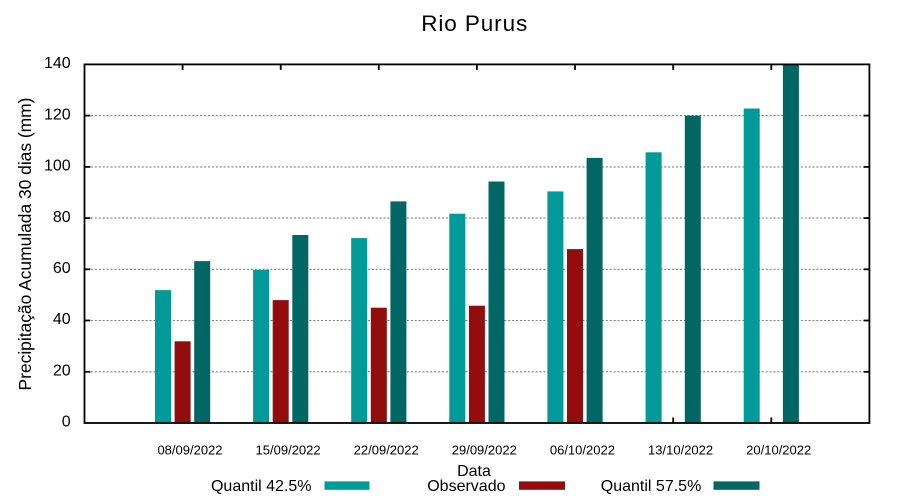 Image resolution: width=900 pixels, height=500 pixels. I want to click on svg-text: 06/10/2022, so click(582, 450).